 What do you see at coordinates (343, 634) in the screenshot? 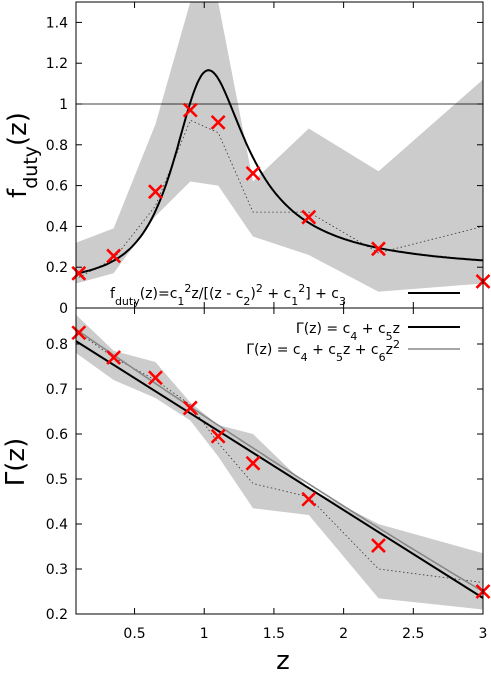
I see `x-tick-label: 2` at bounding box center [343, 634].